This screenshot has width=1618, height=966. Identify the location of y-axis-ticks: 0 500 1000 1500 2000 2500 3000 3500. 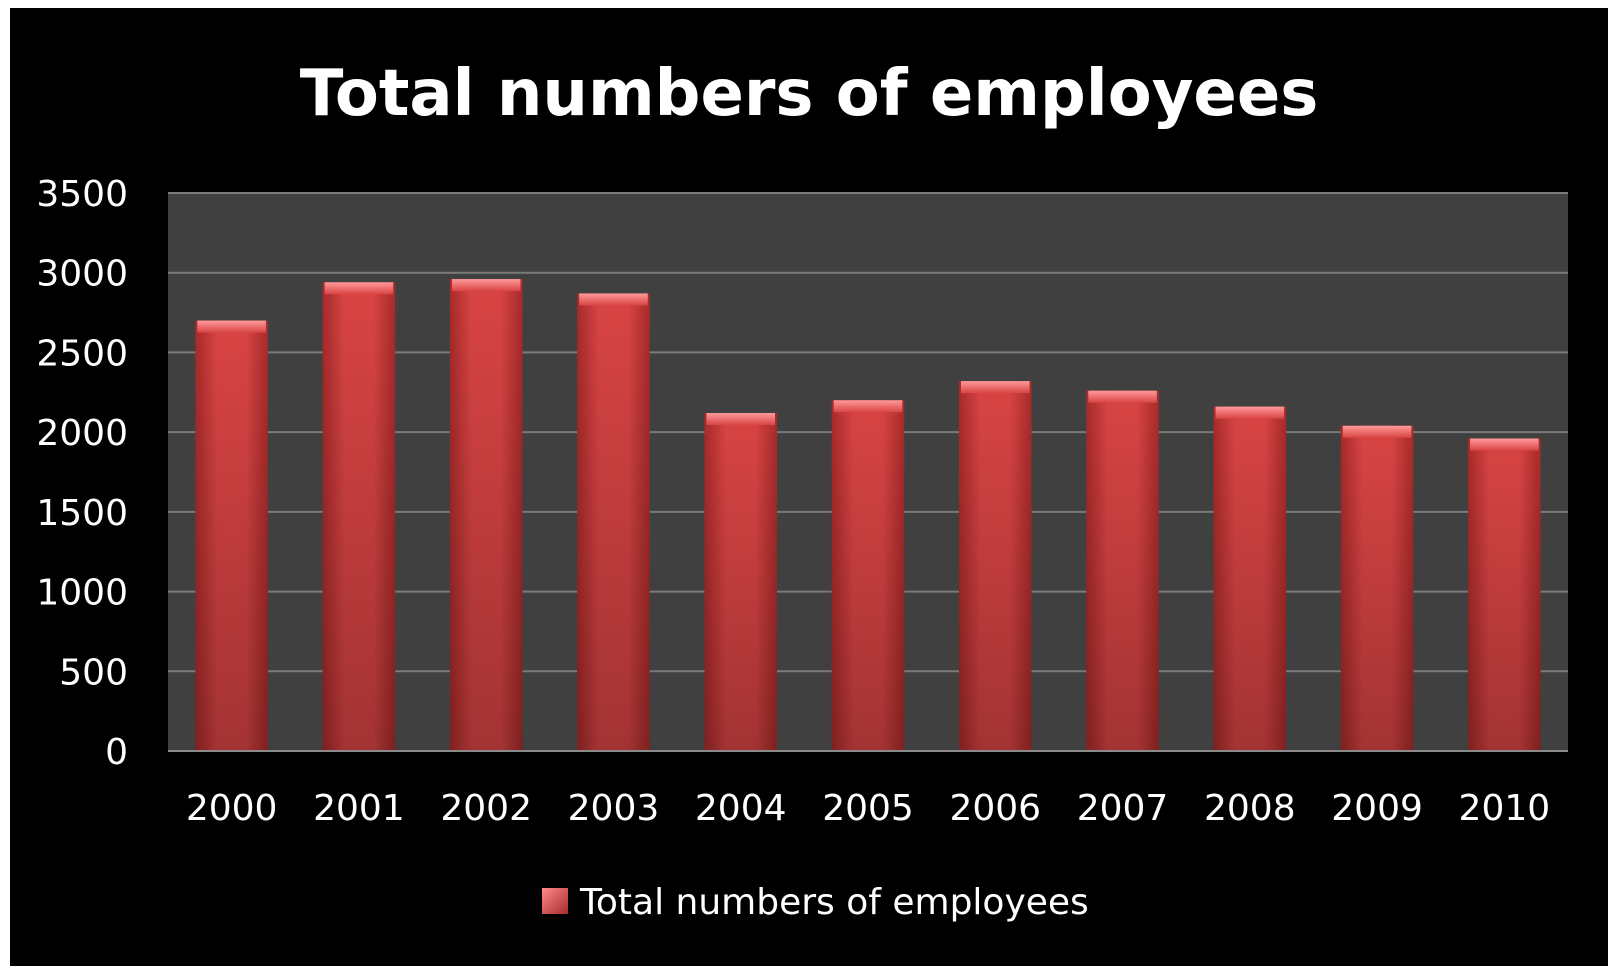
(82, 473).